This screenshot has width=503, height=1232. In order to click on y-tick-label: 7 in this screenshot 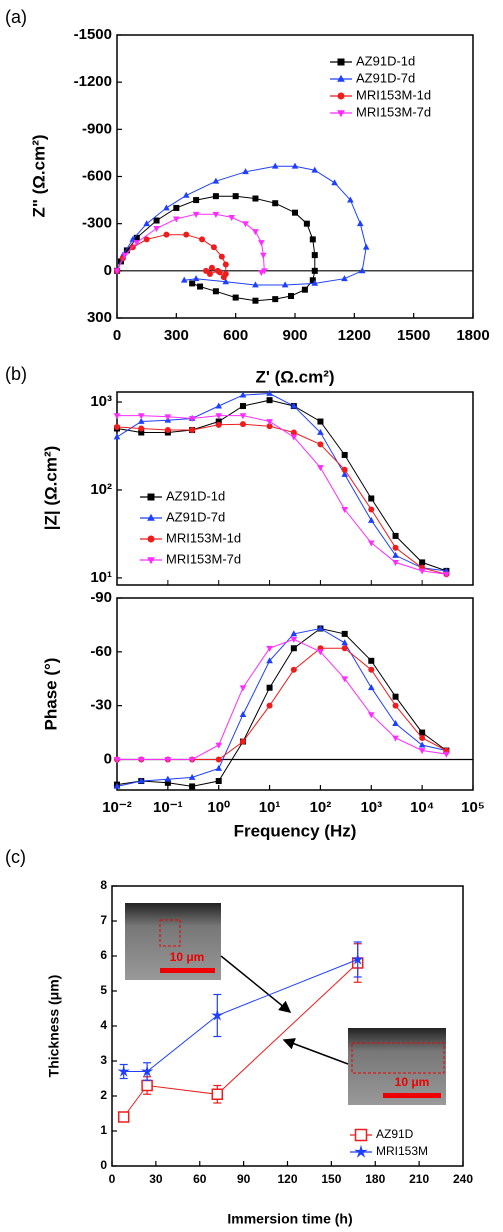, I will do `click(103, 920)`.